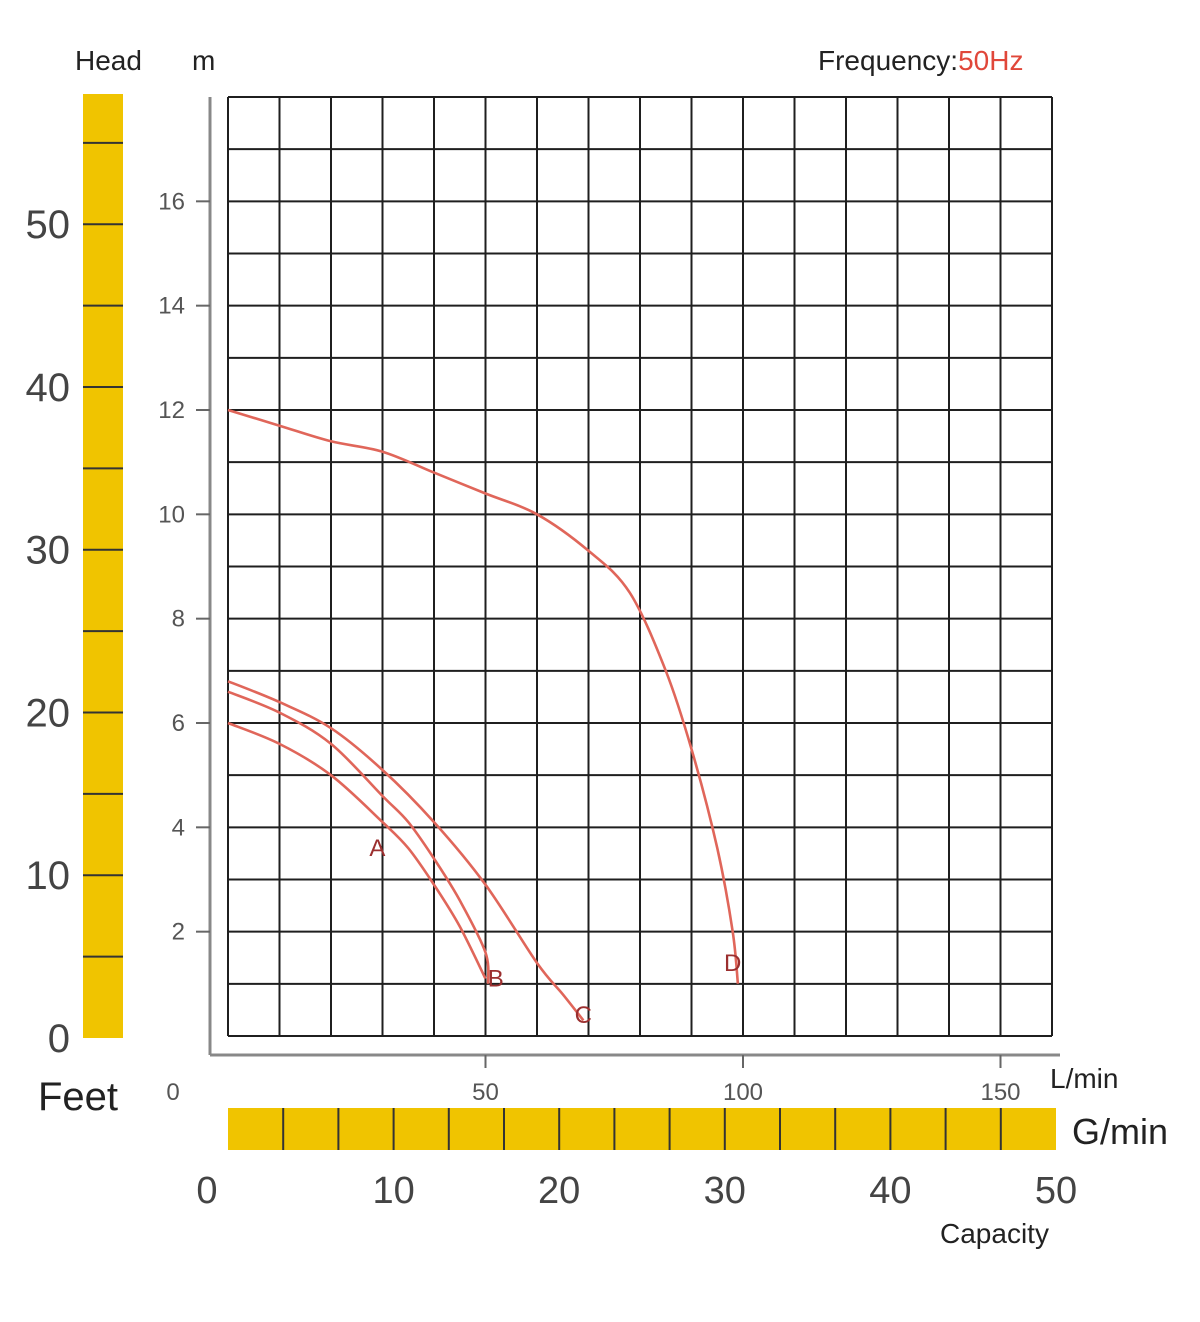 Image resolution: width=1200 pixels, height=1322 pixels. Describe the element at coordinates (48, 388) in the screenshot. I see `feet-tick-label: 40` at that location.